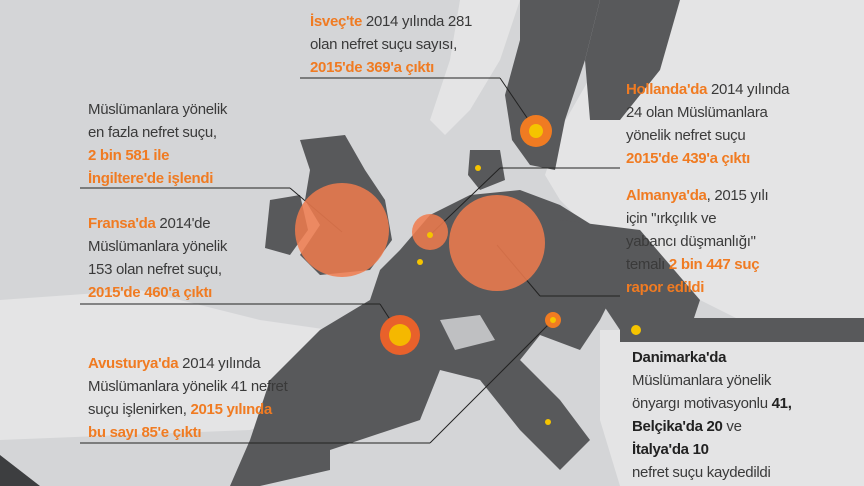 The width and height of the screenshot is (864, 486). What do you see at coordinates (636, 330) in the screenshot?
I see `box-dot` at bounding box center [636, 330].